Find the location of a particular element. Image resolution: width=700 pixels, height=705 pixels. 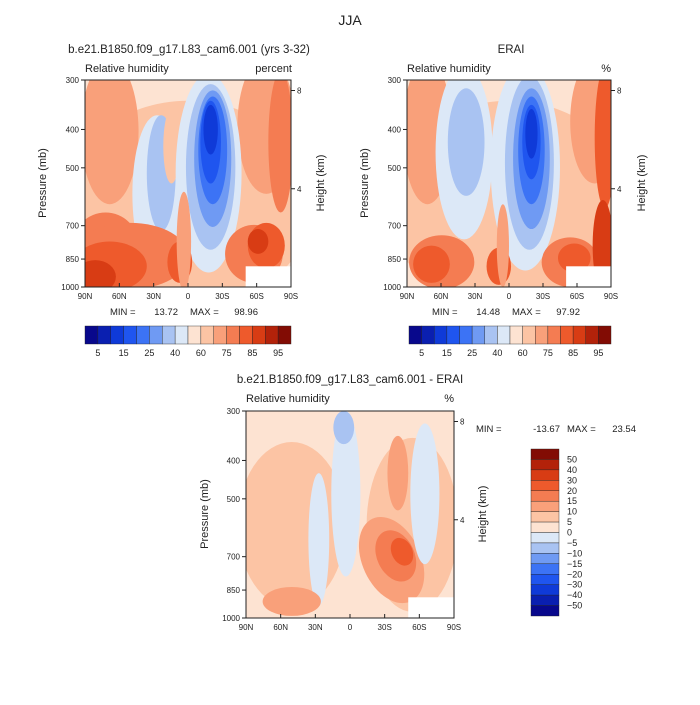

colorbar-label: 75 is located at coordinates (548, 353).